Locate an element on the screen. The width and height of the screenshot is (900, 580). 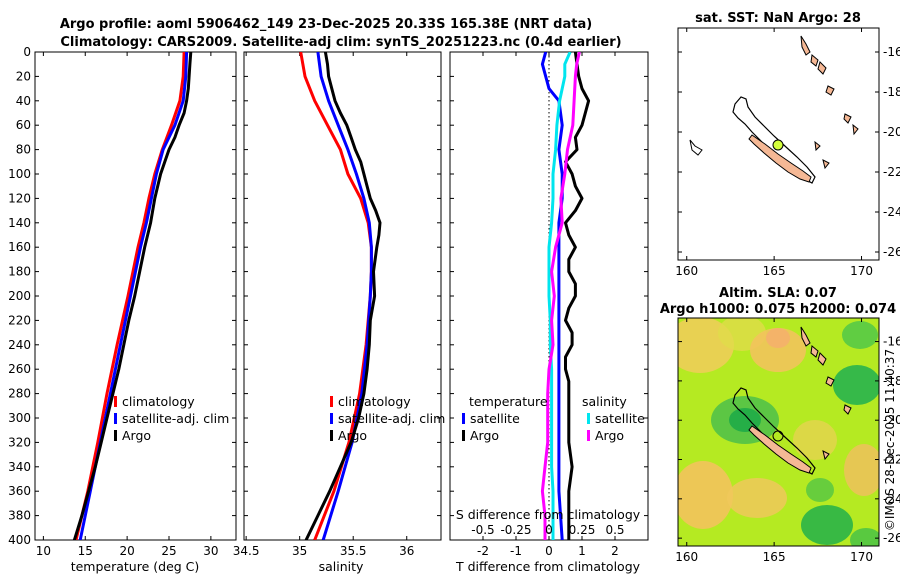
y-tick-label: 180 is located at coordinates (19, 272).